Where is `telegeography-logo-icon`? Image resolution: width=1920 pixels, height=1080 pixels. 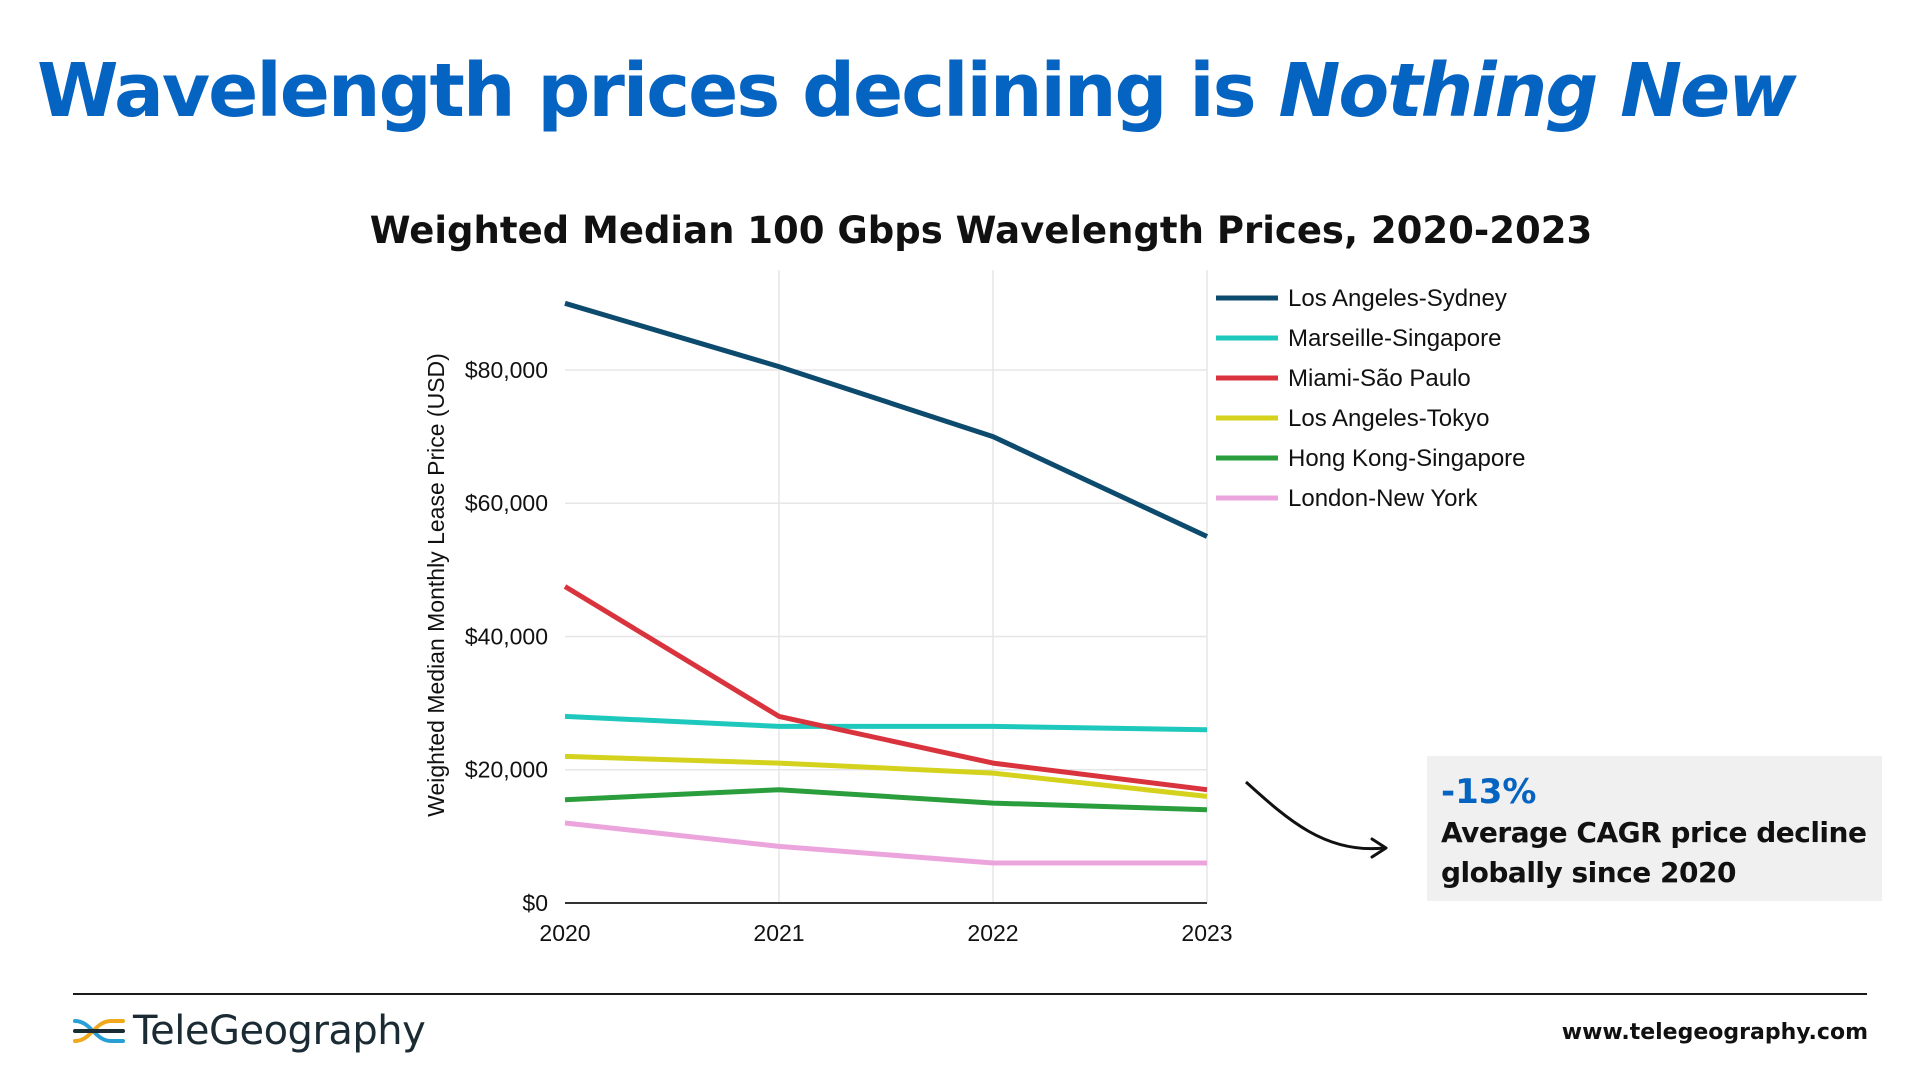
telegeography-logo-icon is located at coordinates (99, 1031).